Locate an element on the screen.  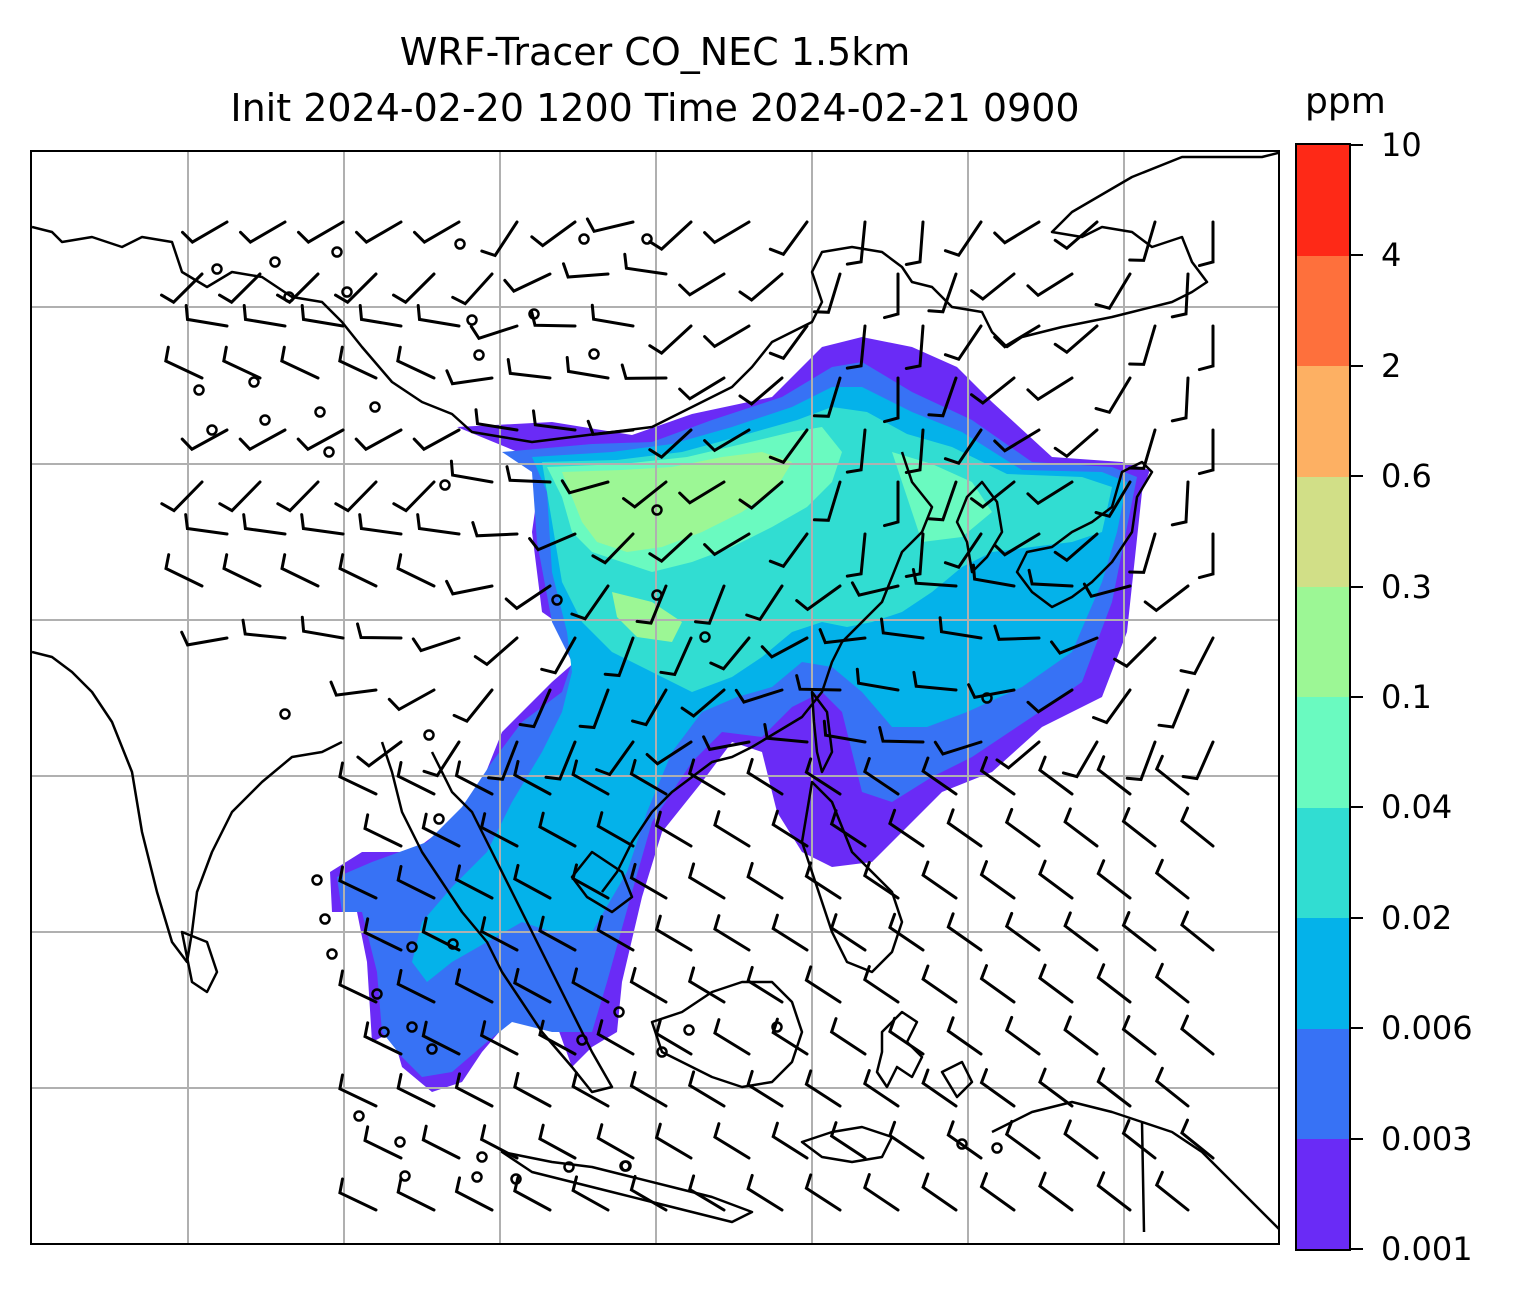
coastline-taiwan-philippines is located at coordinates (852, 832).